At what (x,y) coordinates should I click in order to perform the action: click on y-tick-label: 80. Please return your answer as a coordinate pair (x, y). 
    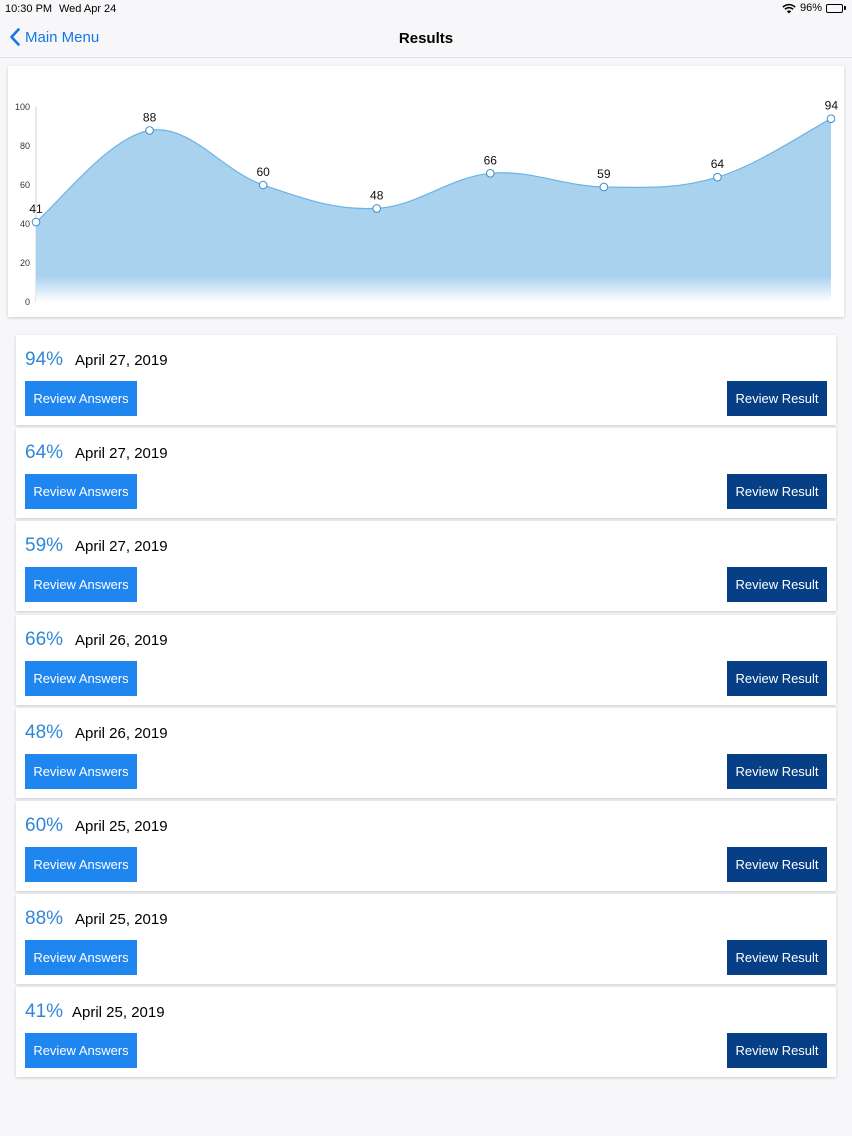
    Looking at the image, I should click on (25, 146).